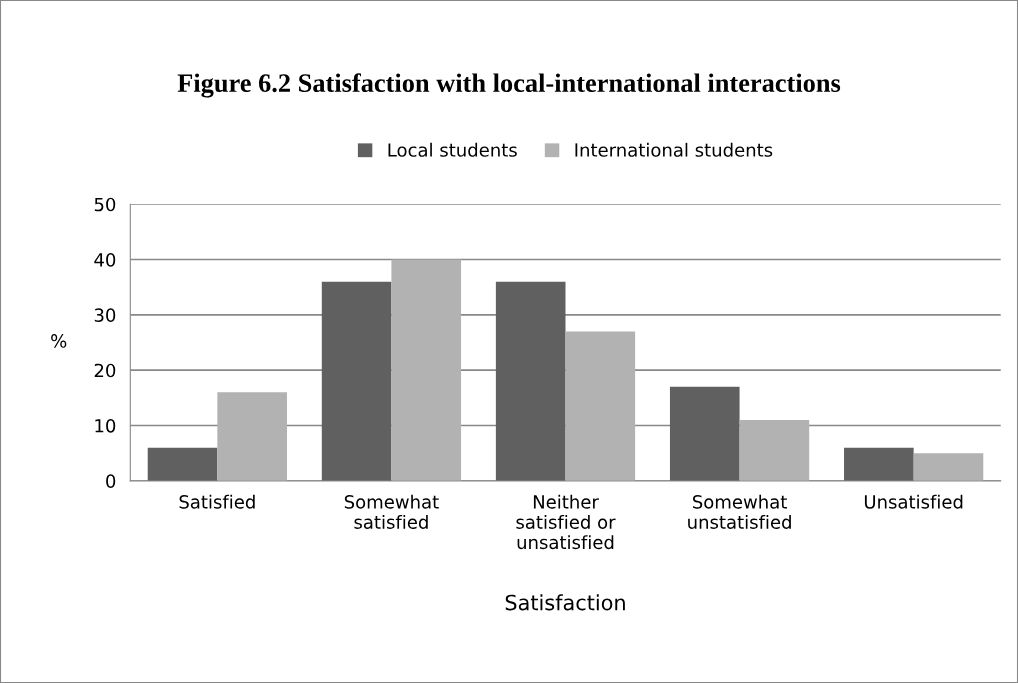  I want to click on x-tick-label: Satisfied, so click(217, 501).